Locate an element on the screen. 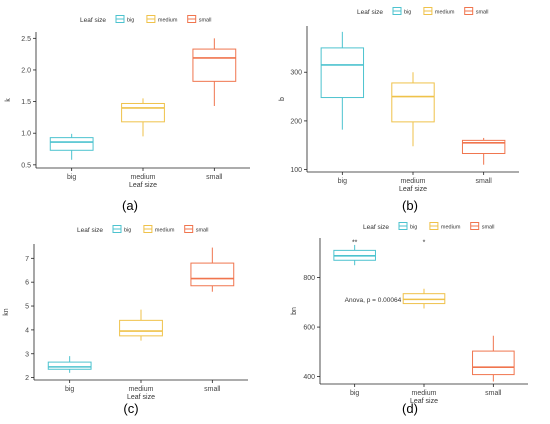 The image size is (550, 424). y-tick-label: 600 is located at coordinates (309, 328).